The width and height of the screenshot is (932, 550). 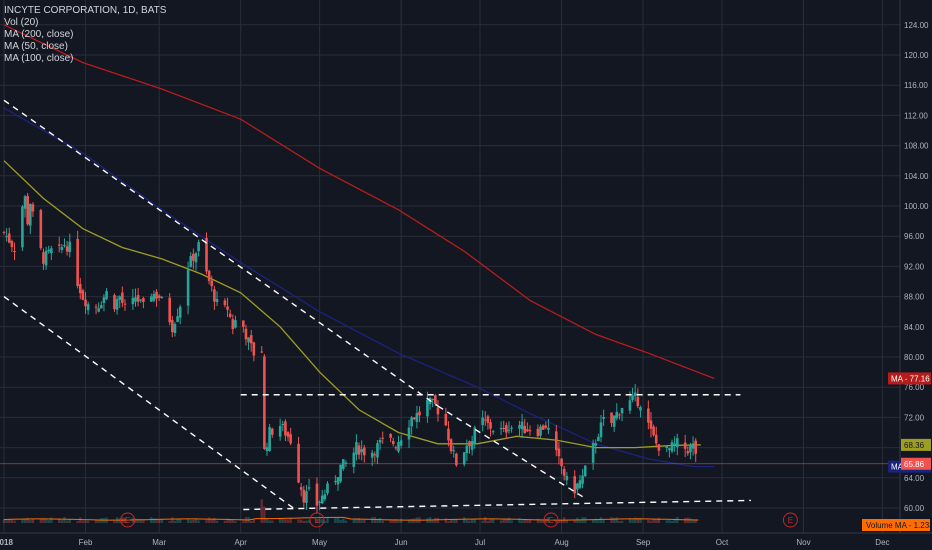 I want to click on time-tick-label: May, so click(x=319, y=542).